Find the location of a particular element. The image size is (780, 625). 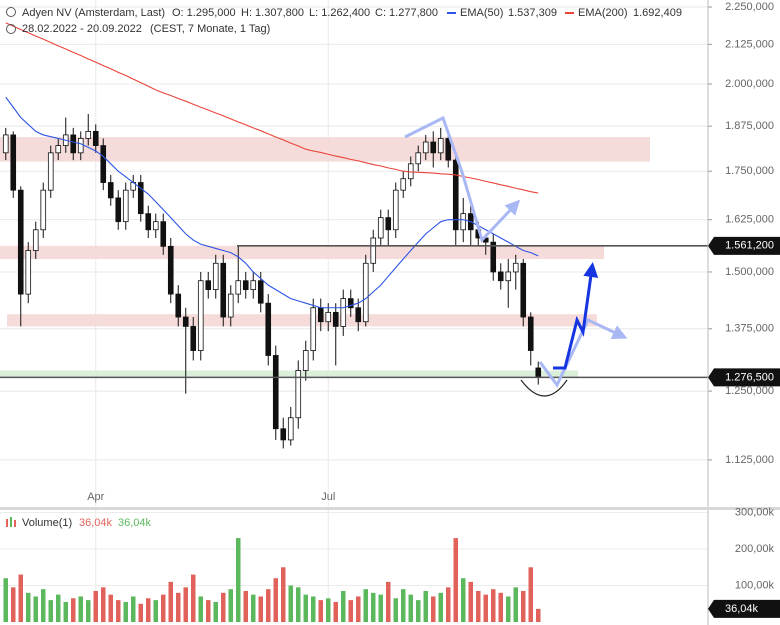

y-tick-label: 1.875,000 is located at coordinates (749, 126).